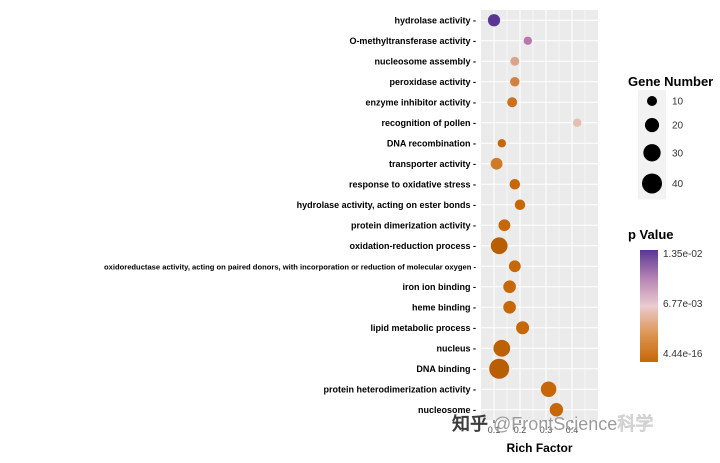  I want to click on legend-color-label: 6.77e-03, so click(683, 304).